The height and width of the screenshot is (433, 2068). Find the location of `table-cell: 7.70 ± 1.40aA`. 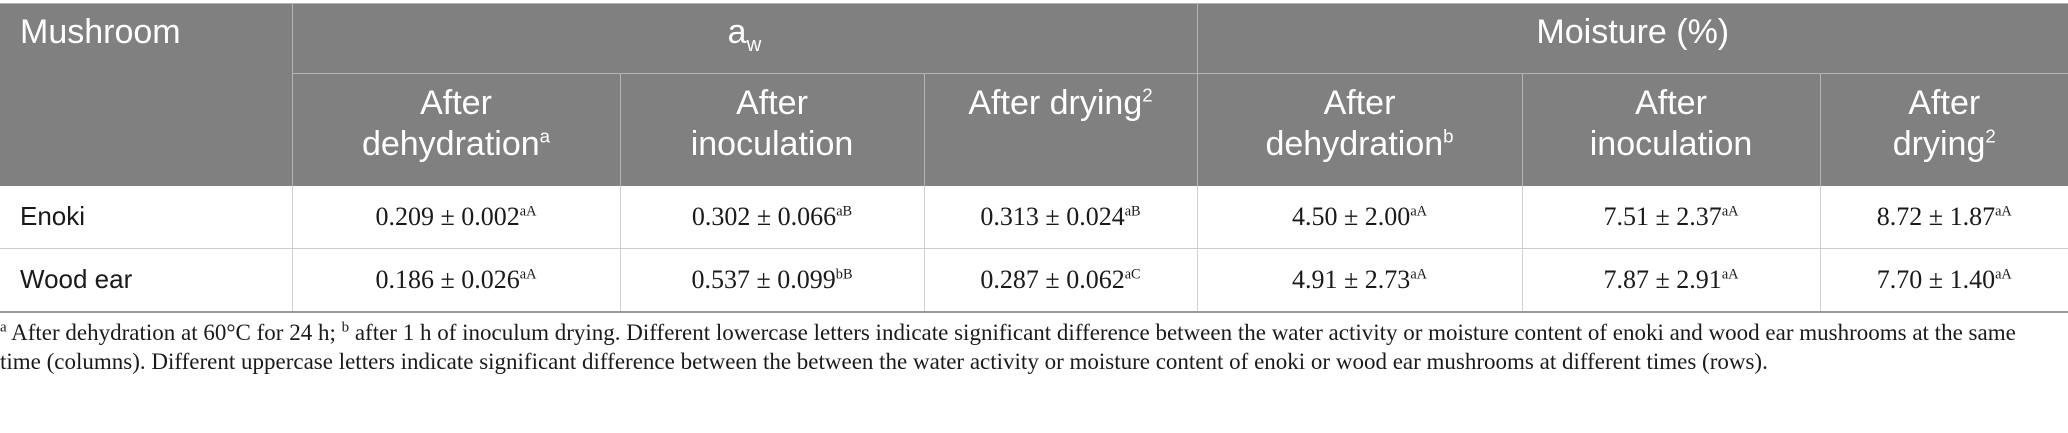

table-cell: 7.70 ± 1.40aA is located at coordinates (1943, 280).